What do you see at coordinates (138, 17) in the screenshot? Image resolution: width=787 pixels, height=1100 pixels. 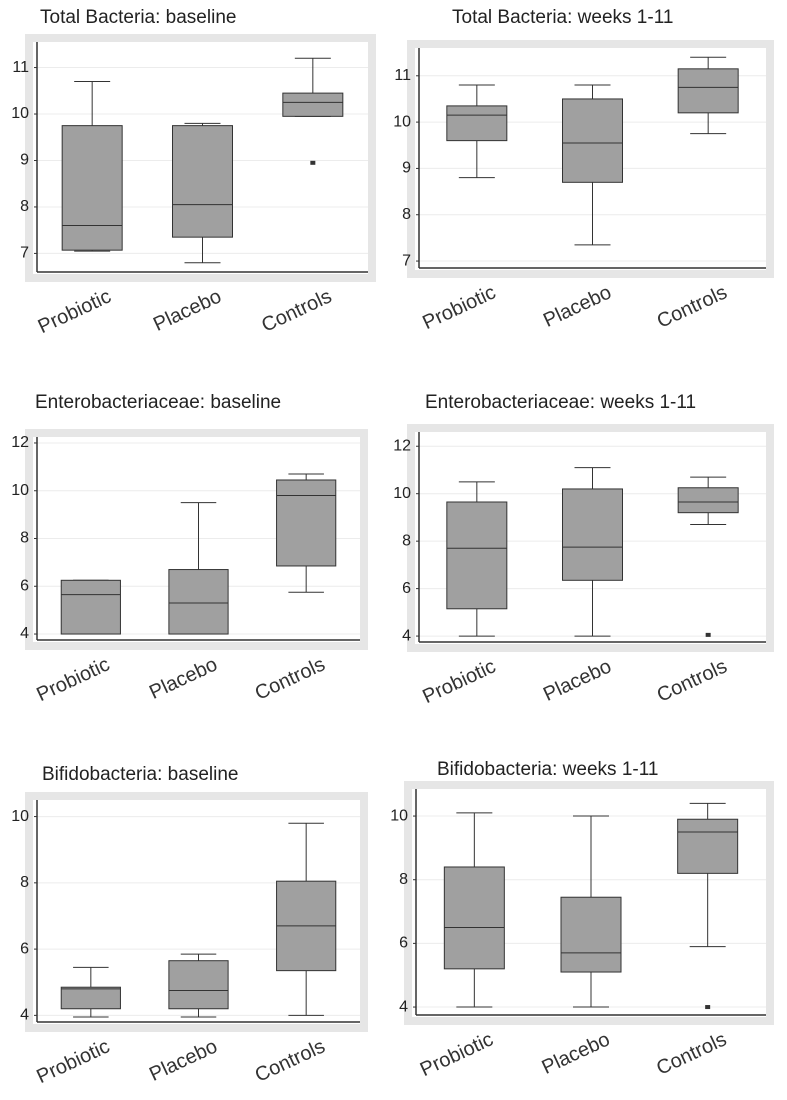 I see `chart-title: Total Bacteria: baseline` at bounding box center [138, 17].